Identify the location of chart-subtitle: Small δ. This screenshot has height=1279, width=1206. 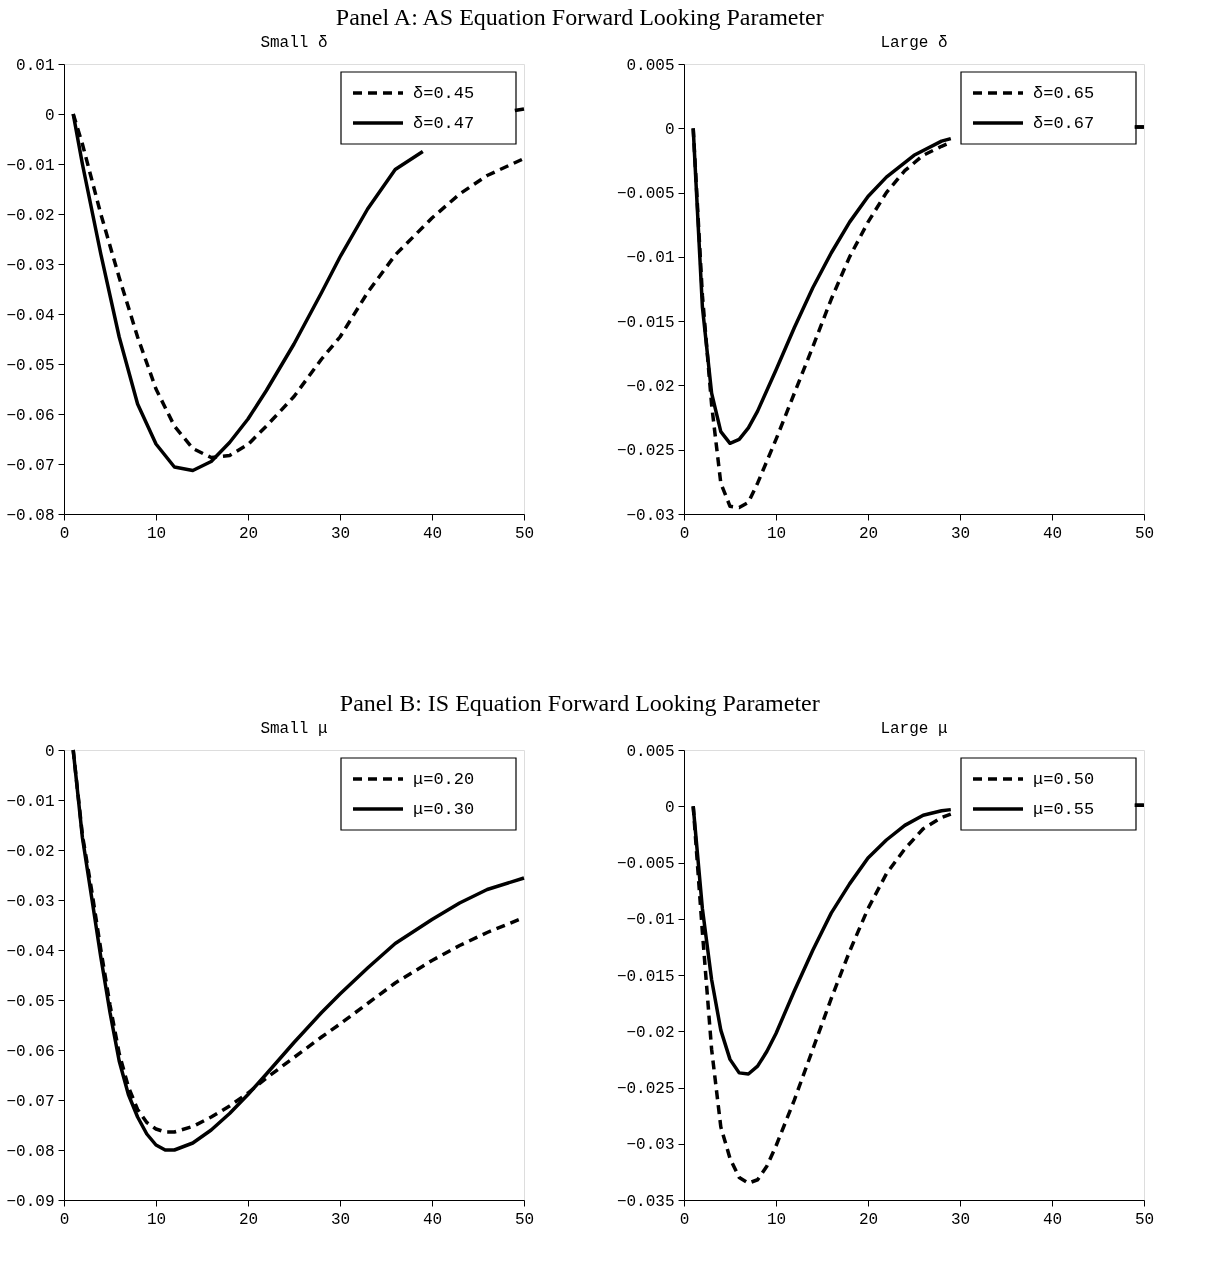
(294, 43).